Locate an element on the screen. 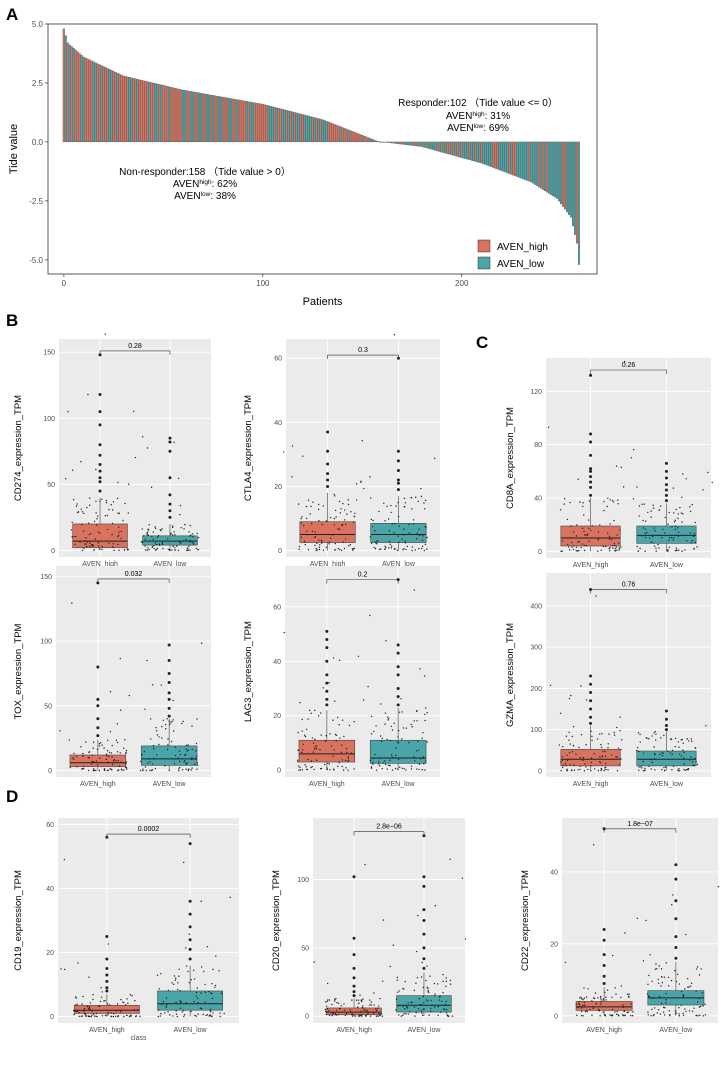  y-axis-title: TOX_expression_TPM is located at coordinates (18, 671).